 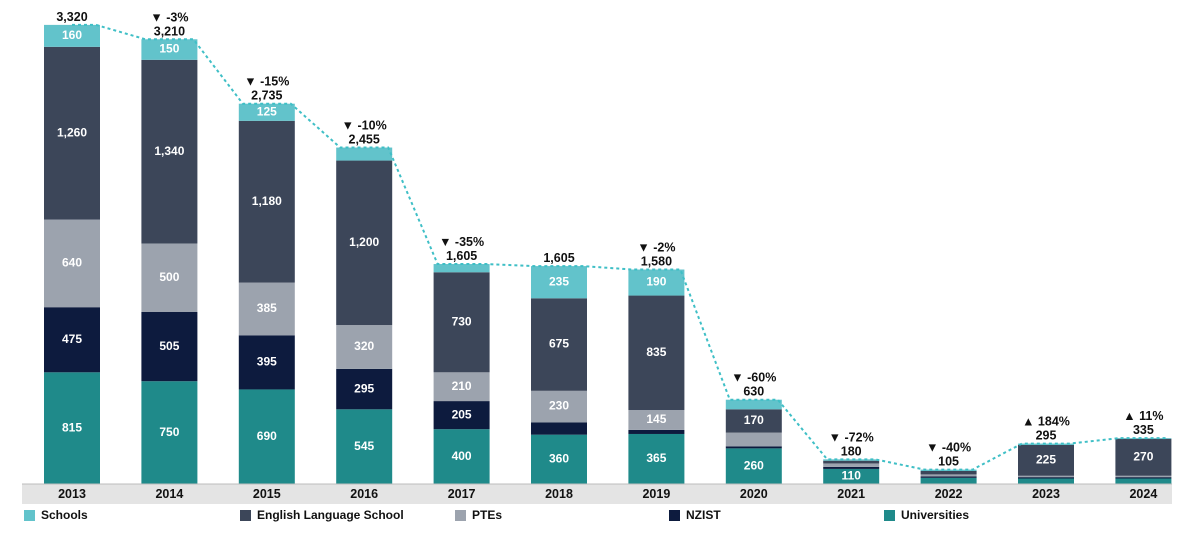 I want to click on segment-value-label: 835, so click(x=656, y=352).